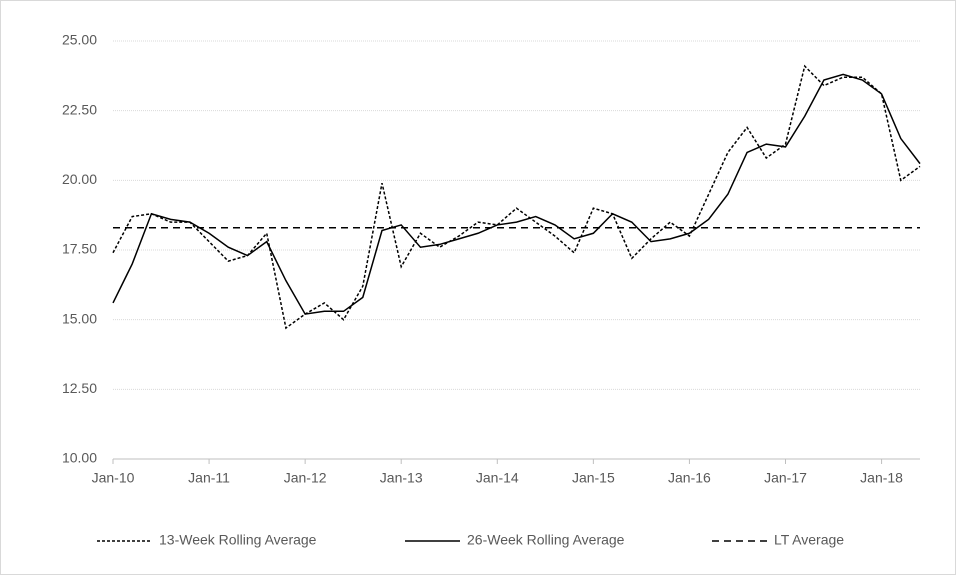 The width and height of the screenshot is (956, 575). I want to click on x-tick-label: Jan-13, so click(401, 478).